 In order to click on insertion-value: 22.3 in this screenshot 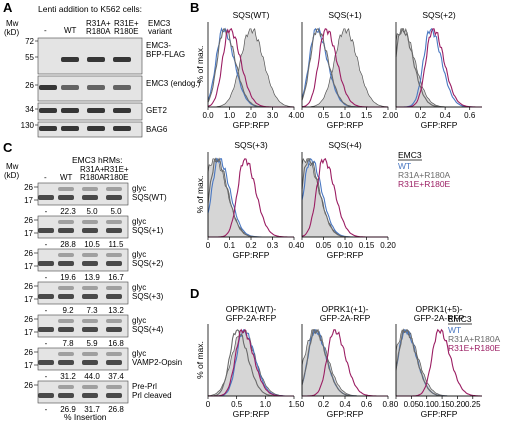, I will do `click(68, 211)`.